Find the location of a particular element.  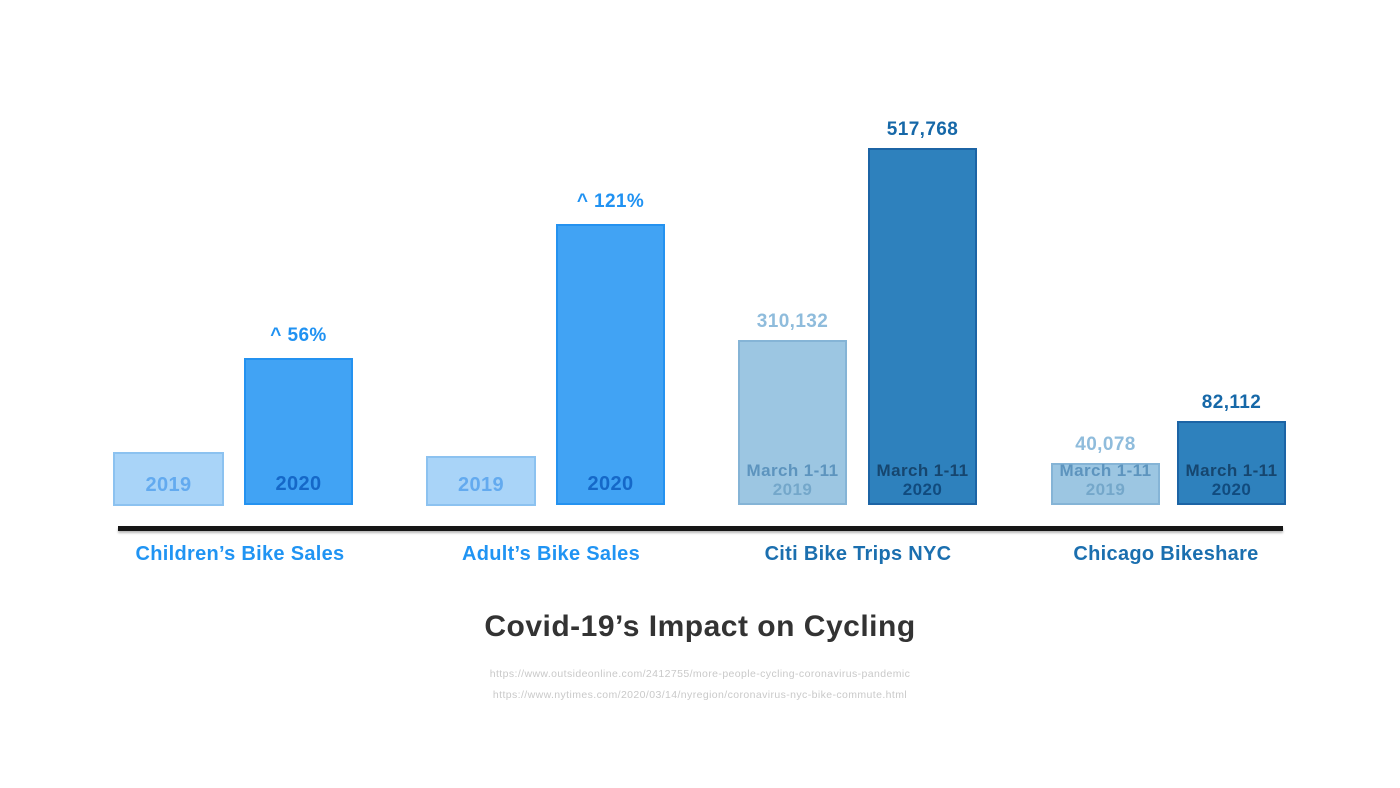

bar-citibike-2019: 310,132 March 1-11 2019 is located at coordinates (792, 408).